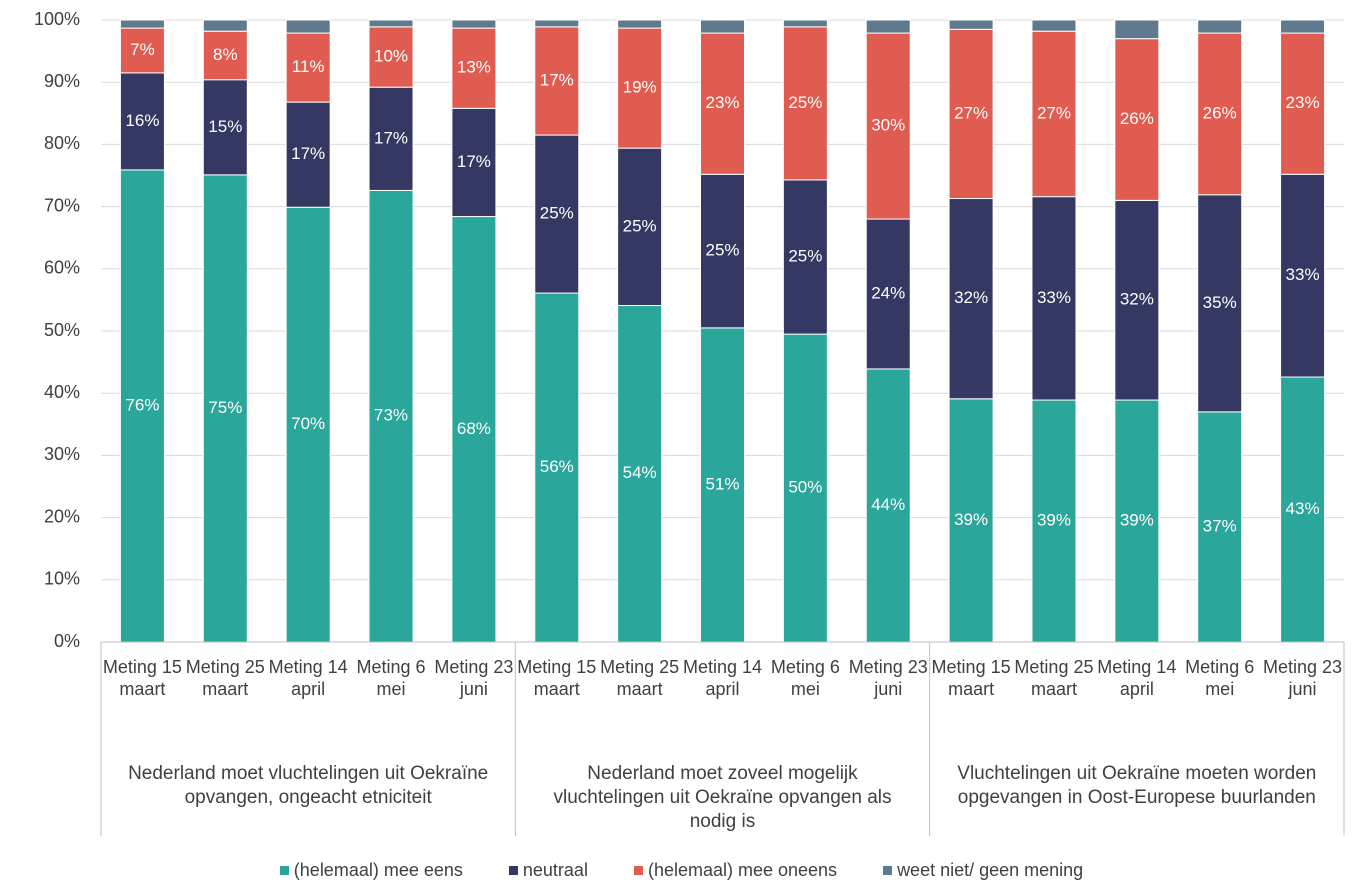 This screenshot has width=1363, height=885. Describe the element at coordinates (62, 268) in the screenshot. I see `y-tick-label: 60%` at that location.